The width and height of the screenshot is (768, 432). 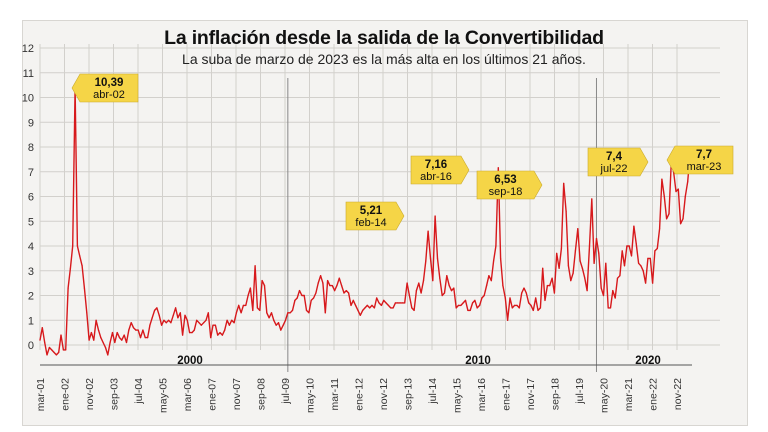 What do you see at coordinates (409, 394) in the screenshot?
I see `x-tick-label: sep-13` at bounding box center [409, 394].